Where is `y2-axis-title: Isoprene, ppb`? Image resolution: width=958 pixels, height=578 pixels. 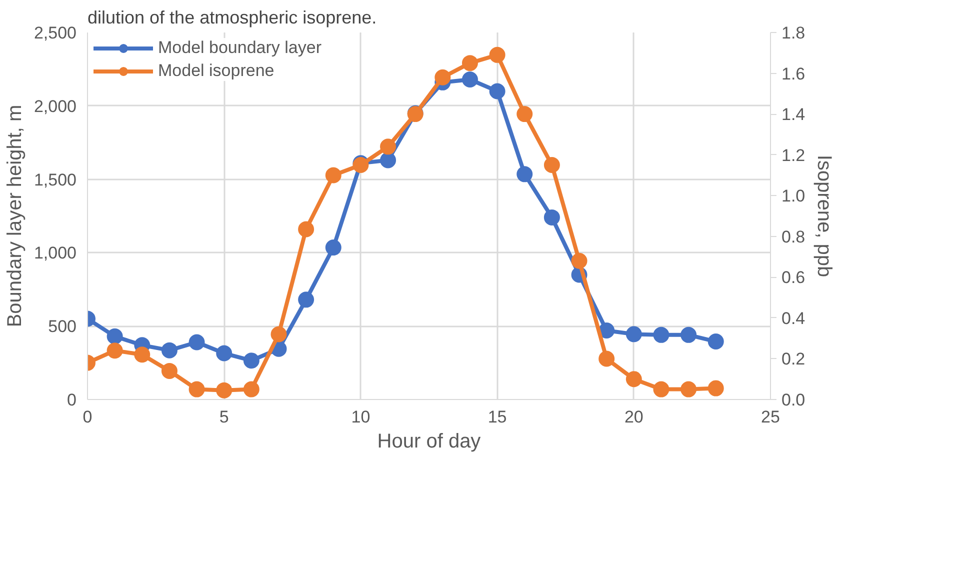
y2-axis-title: Isoprene, ppb is located at coordinates (824, 216).